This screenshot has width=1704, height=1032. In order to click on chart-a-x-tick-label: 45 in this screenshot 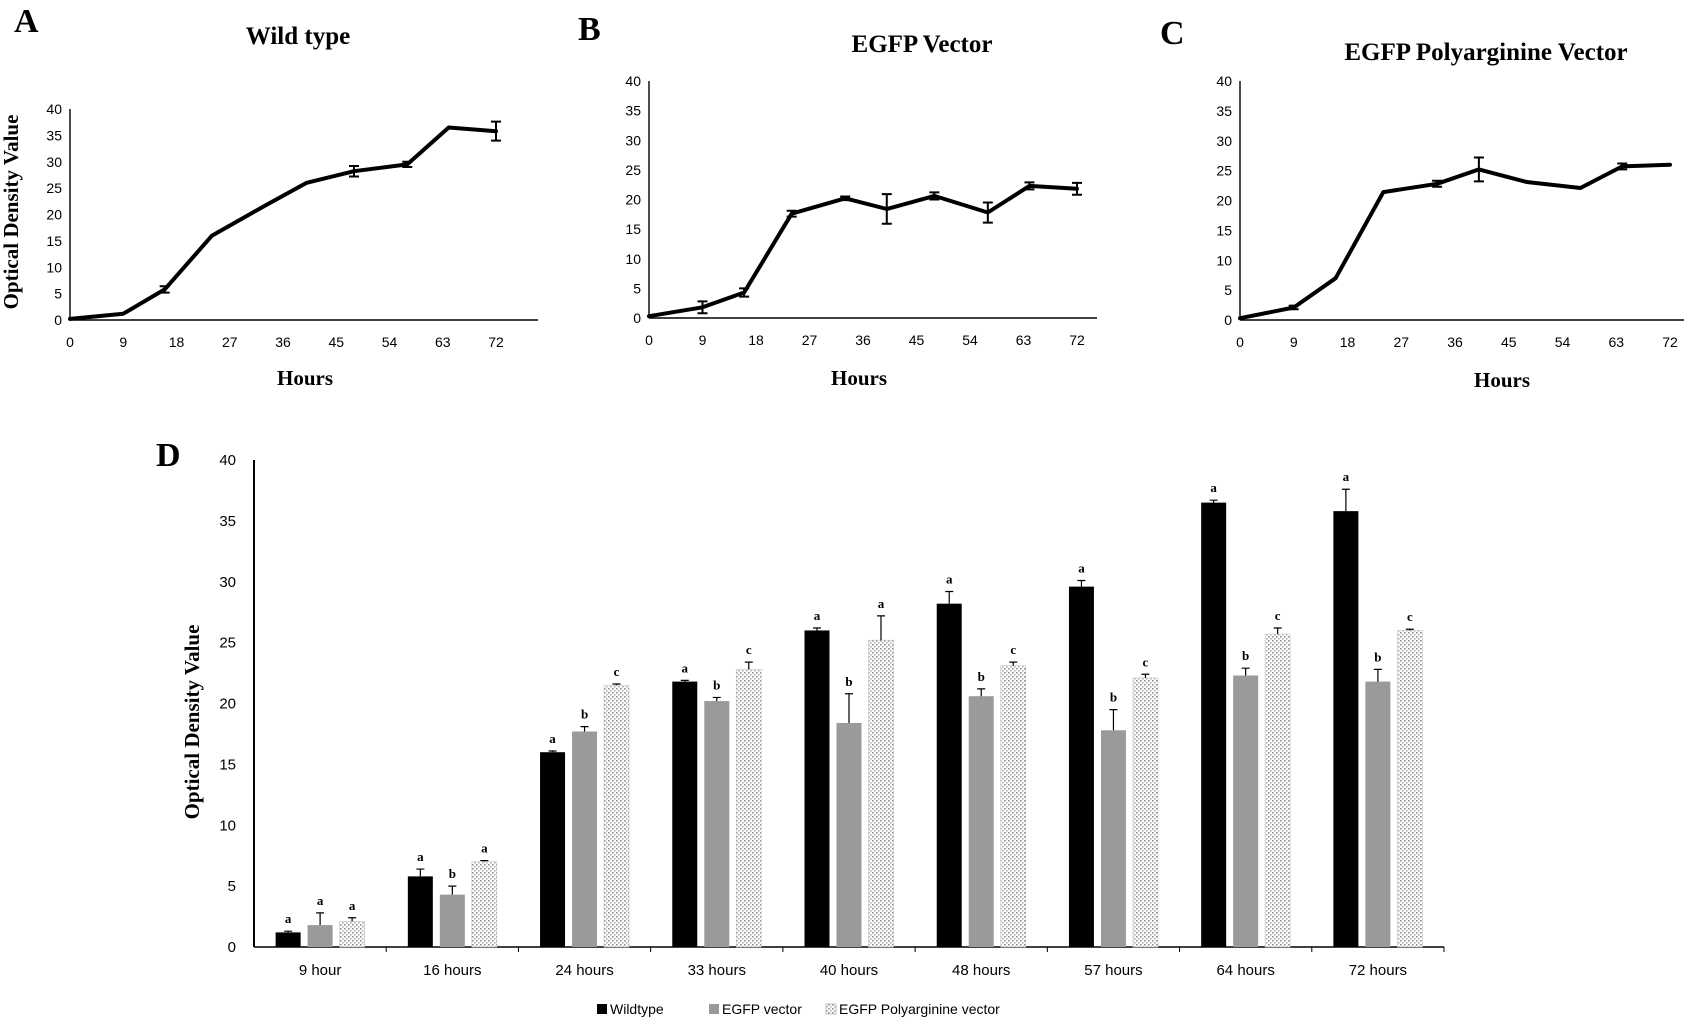, I will do `click(336, 342)`.